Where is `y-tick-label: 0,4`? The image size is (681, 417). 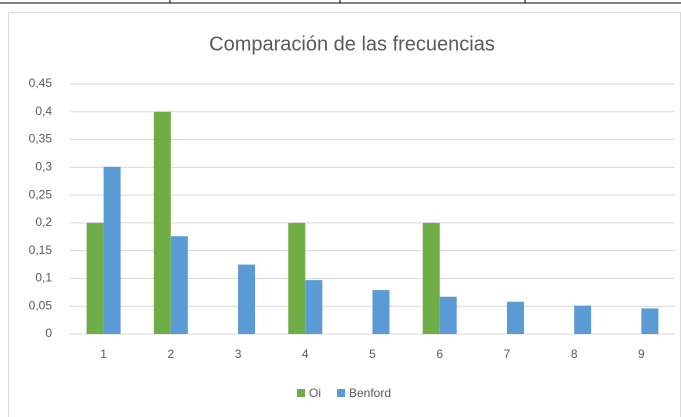
y-tick-label: 0,4 is located at coordinates (43, 111).